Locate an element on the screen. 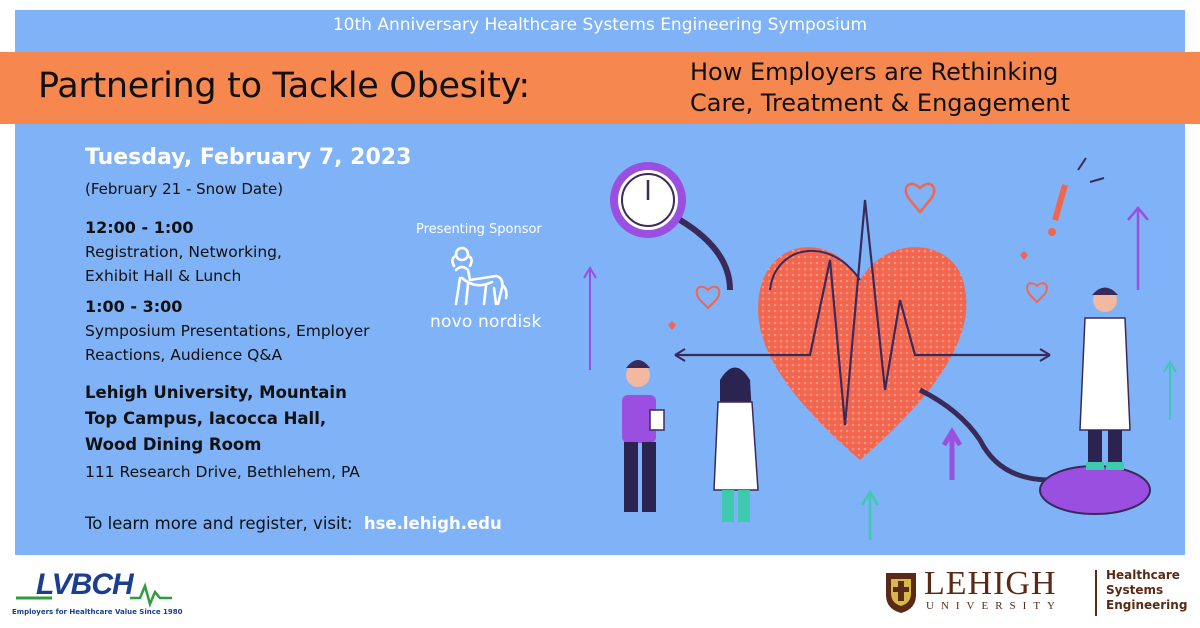 This screenshot has width=1200, height=628. stethoscope-chest-icon is located at coordinates (1095, 490).